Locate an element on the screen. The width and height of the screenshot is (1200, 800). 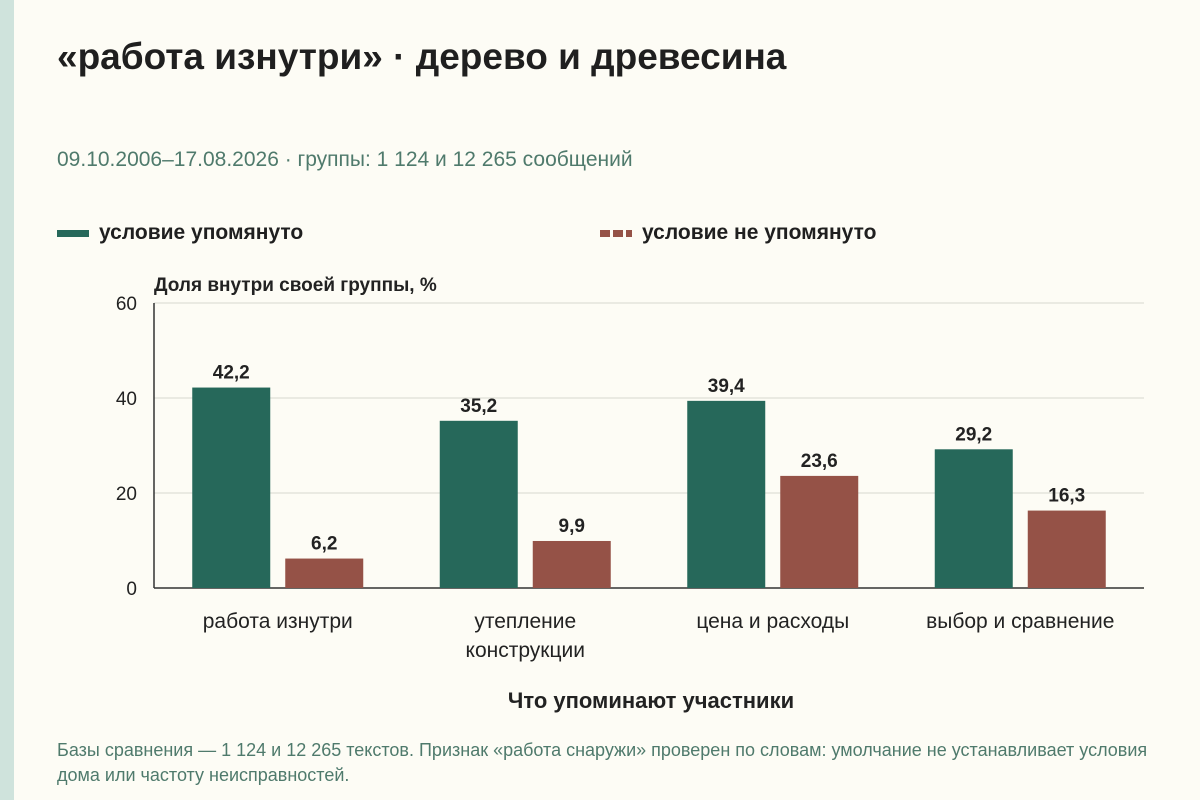
y-tick-label: 0 is located at coordinates (131, 589).